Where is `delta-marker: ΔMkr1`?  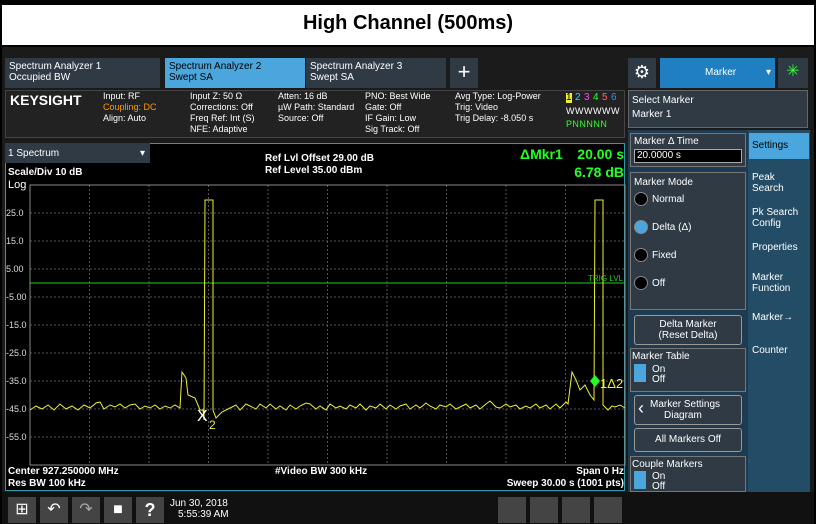 delta-marker: ΔMkr1 is located at coordinates (541, 154).